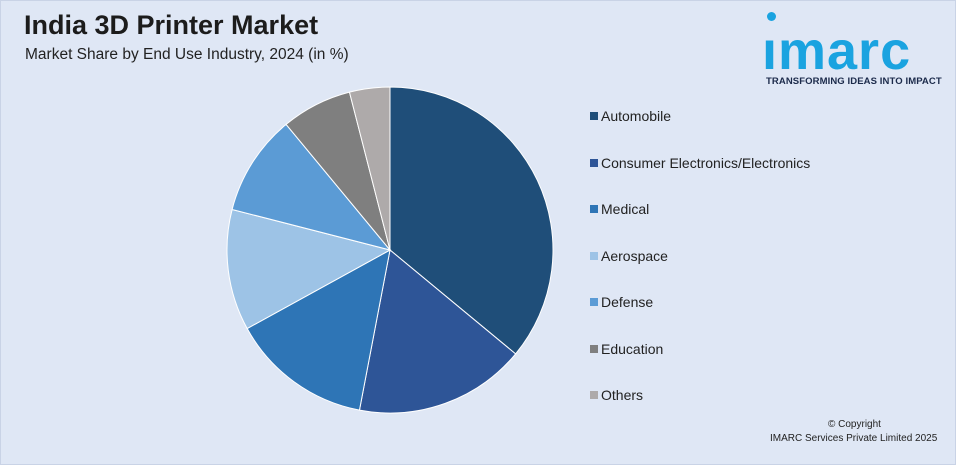 This screenshot has height=465, width=956. I want to click on legend-label: Aerospace, so click(634, 255).